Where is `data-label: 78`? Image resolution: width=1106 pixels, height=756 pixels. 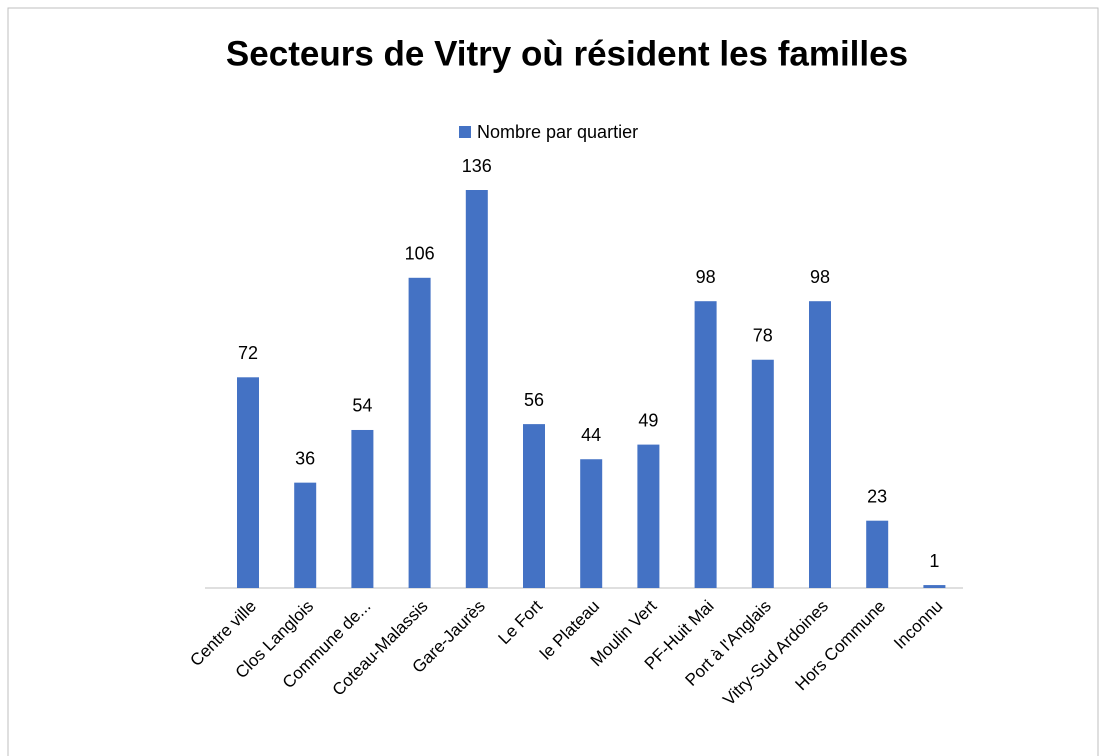 data-label: 78 is located at coordinates (763, 335).